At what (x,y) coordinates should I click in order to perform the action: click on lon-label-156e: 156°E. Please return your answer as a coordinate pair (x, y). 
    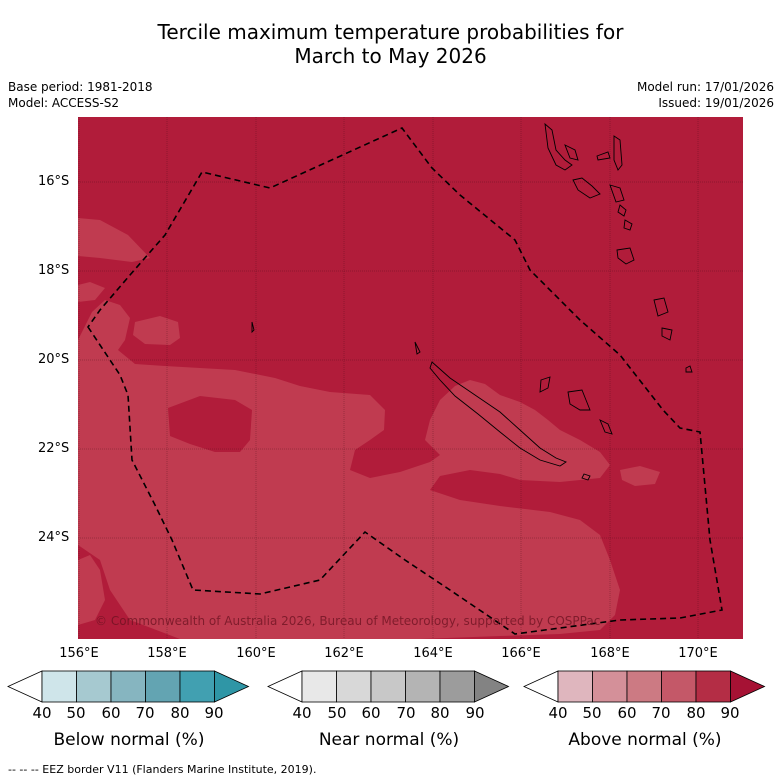
    Looking at the image, I should click on (79, 653).